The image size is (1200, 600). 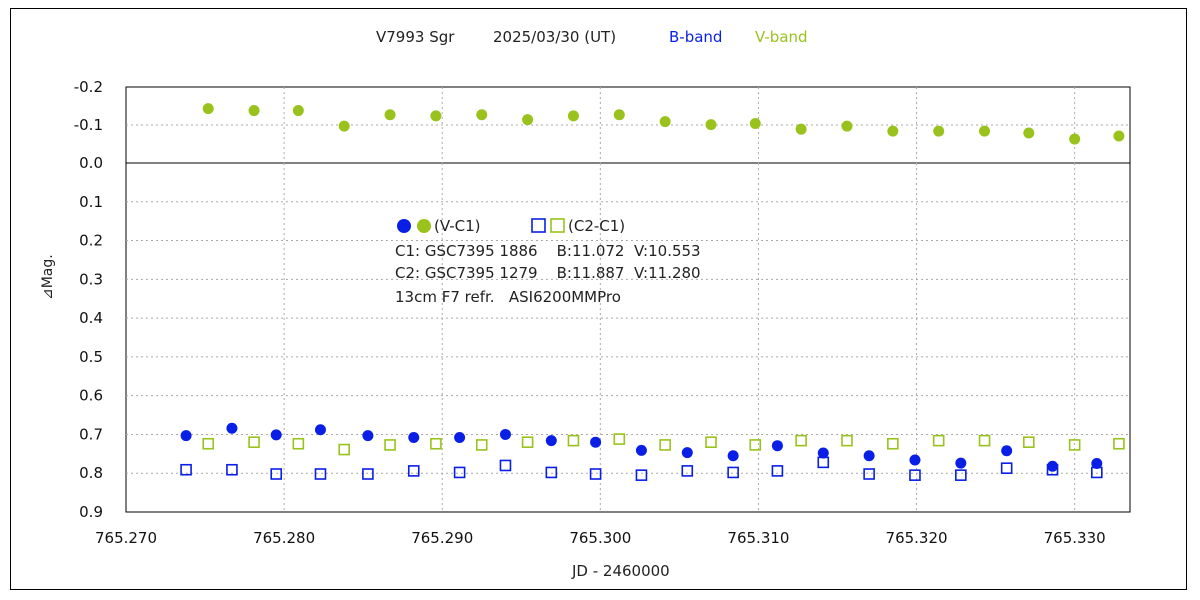 What do you see at coordinates (88, 125) in the screenshot?
I see `y-tick-label-top: -0.1` at bounding box center [88, 125].